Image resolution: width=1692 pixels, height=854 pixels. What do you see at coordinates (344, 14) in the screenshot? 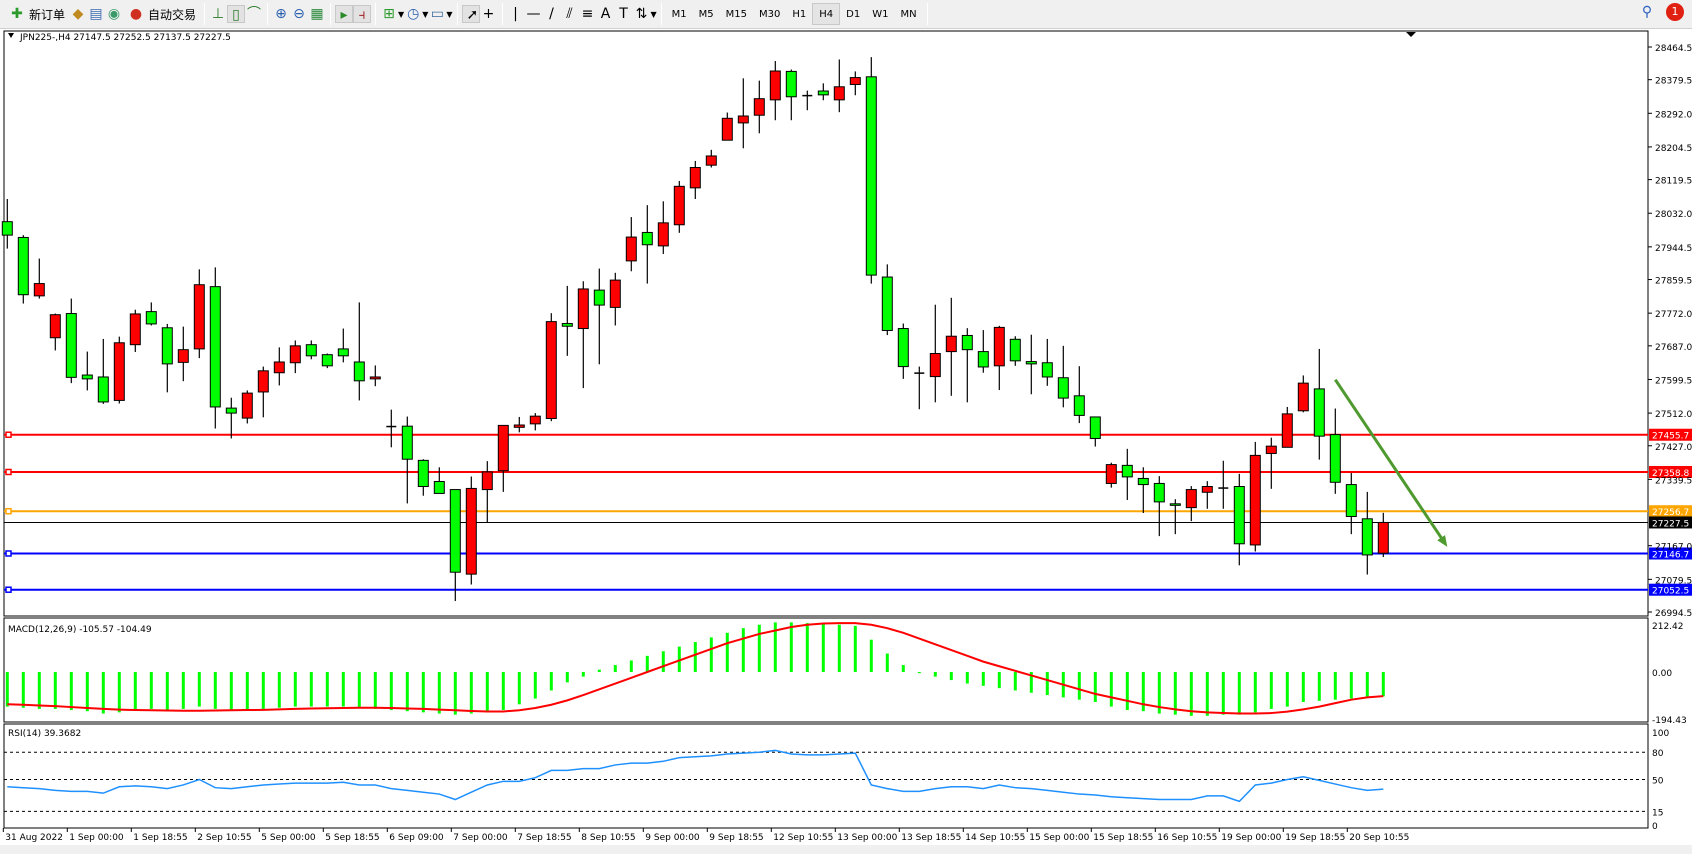
I see `autoscroll-icon: ▸` at bounding box center [344, 14].